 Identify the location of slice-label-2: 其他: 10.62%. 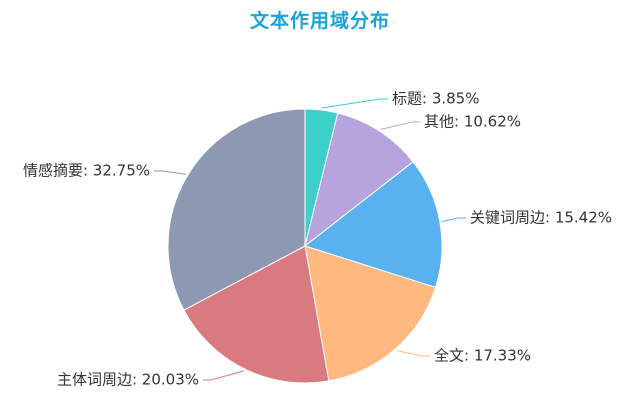
(472, 122).